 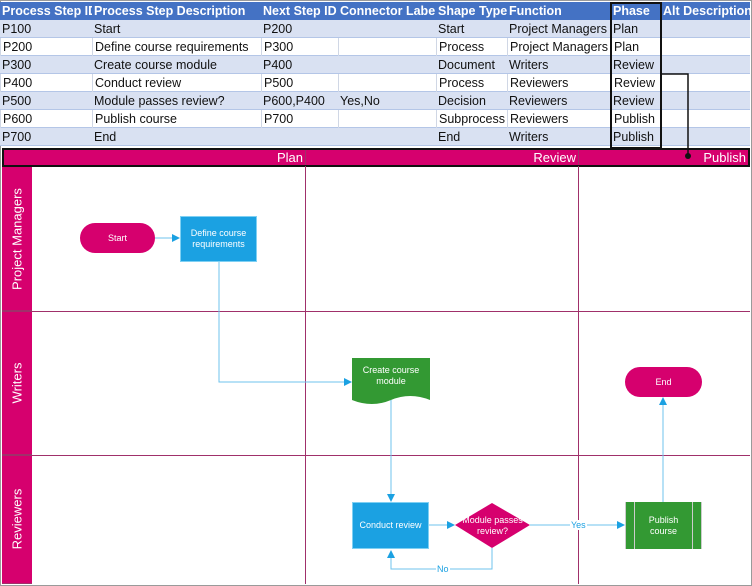 I want to click on table-cell: P600,P400, so click(x=294, y=101).